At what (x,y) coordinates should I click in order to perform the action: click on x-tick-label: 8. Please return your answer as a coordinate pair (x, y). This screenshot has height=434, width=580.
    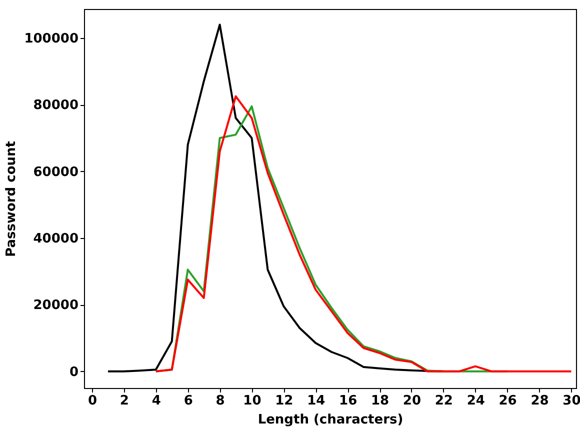
    Looking at the image, I should click on (220, 401).